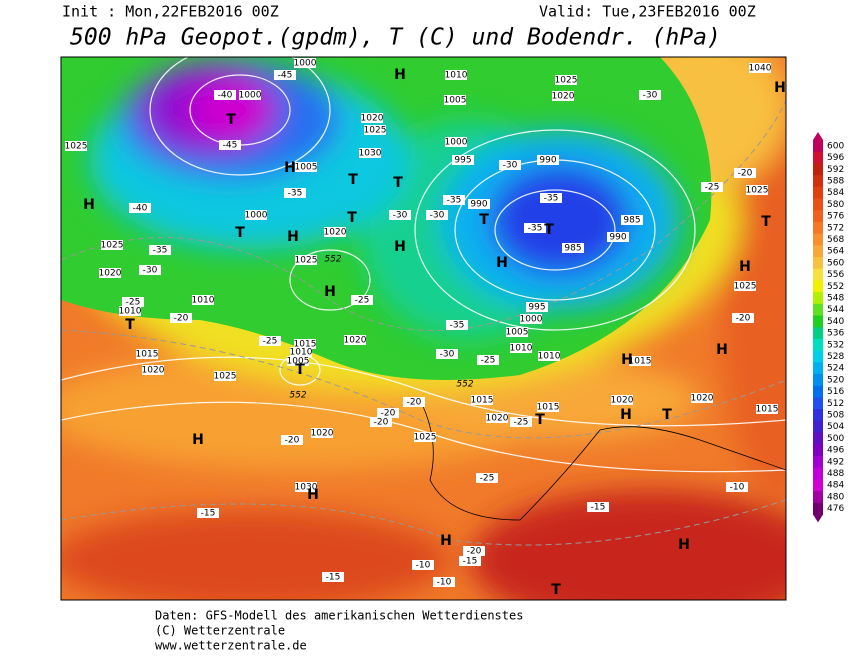  What do you see at coordinates (835, 404) in the screenshot?
I see `colorbar-label: 512` at bounding box center [835, 404].